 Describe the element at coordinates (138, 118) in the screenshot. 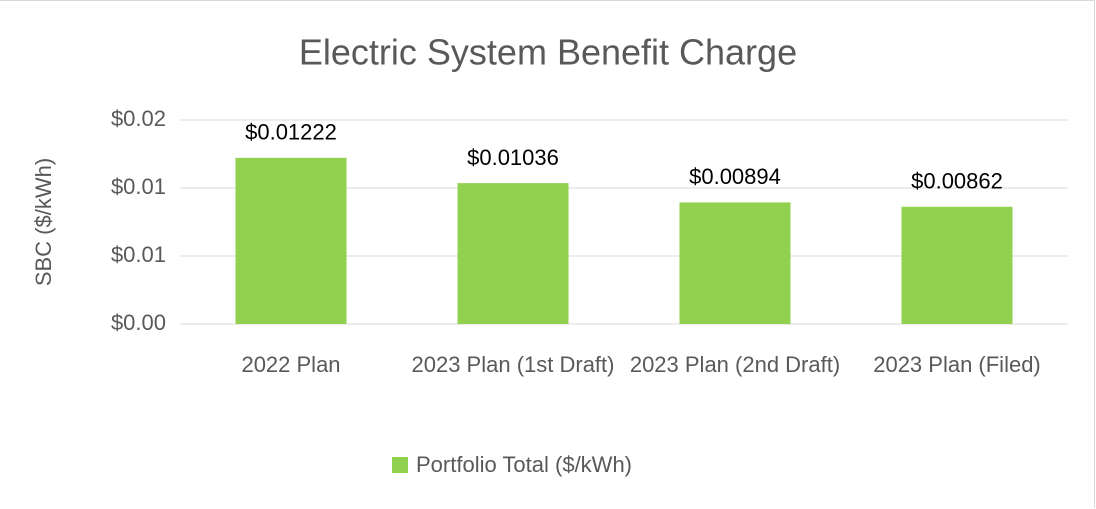

I see `y-tick-label: $0.02` at that location.